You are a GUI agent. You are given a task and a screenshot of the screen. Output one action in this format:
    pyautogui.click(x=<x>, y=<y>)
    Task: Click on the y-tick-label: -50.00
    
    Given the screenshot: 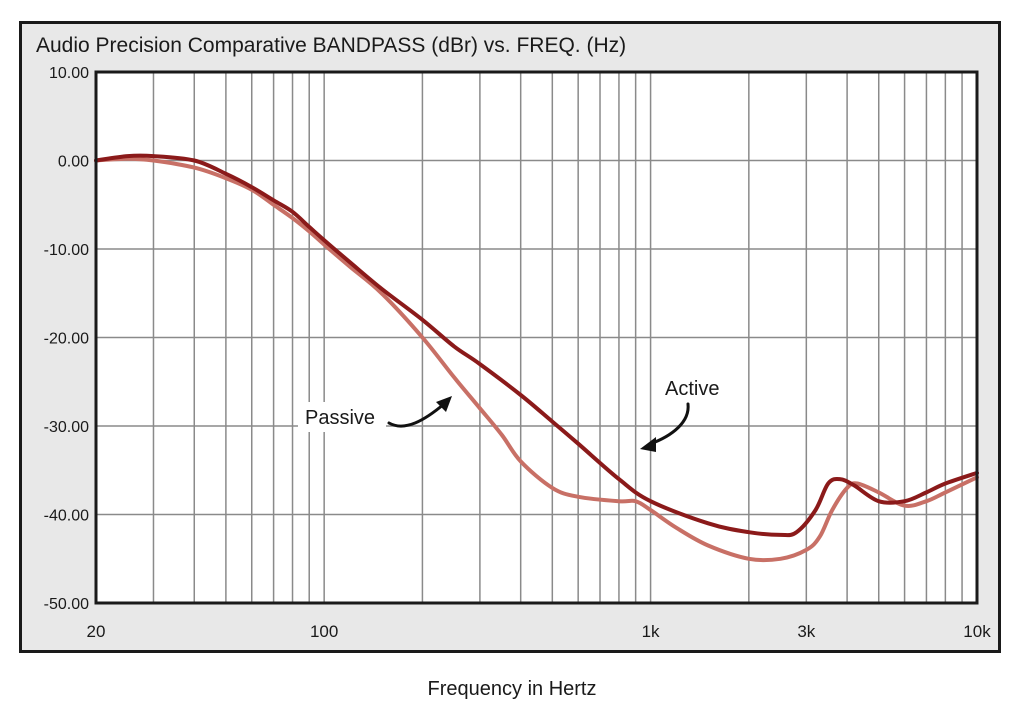 What is the action you would take?
    pyautogui.click(x=66, y=604)
    